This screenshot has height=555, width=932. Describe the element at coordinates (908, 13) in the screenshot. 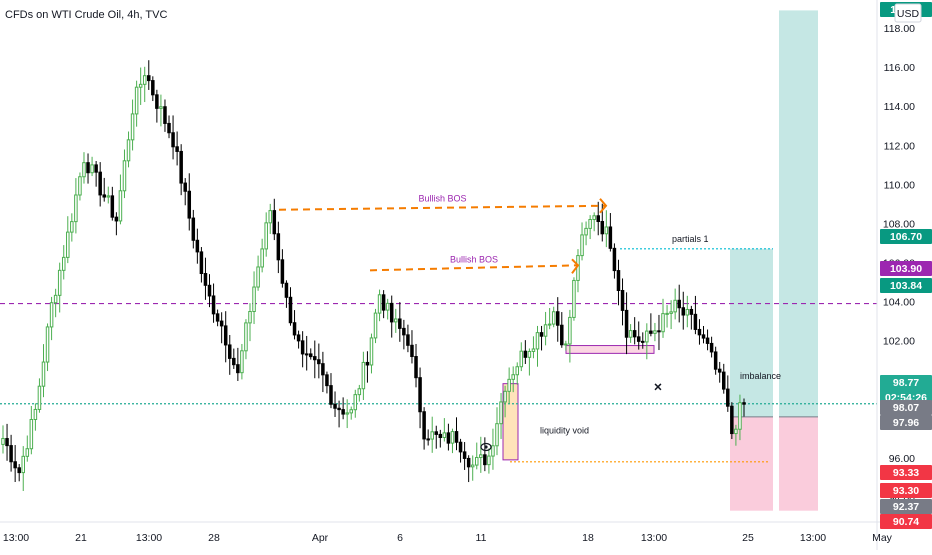

I see `currency-badge` at that location.